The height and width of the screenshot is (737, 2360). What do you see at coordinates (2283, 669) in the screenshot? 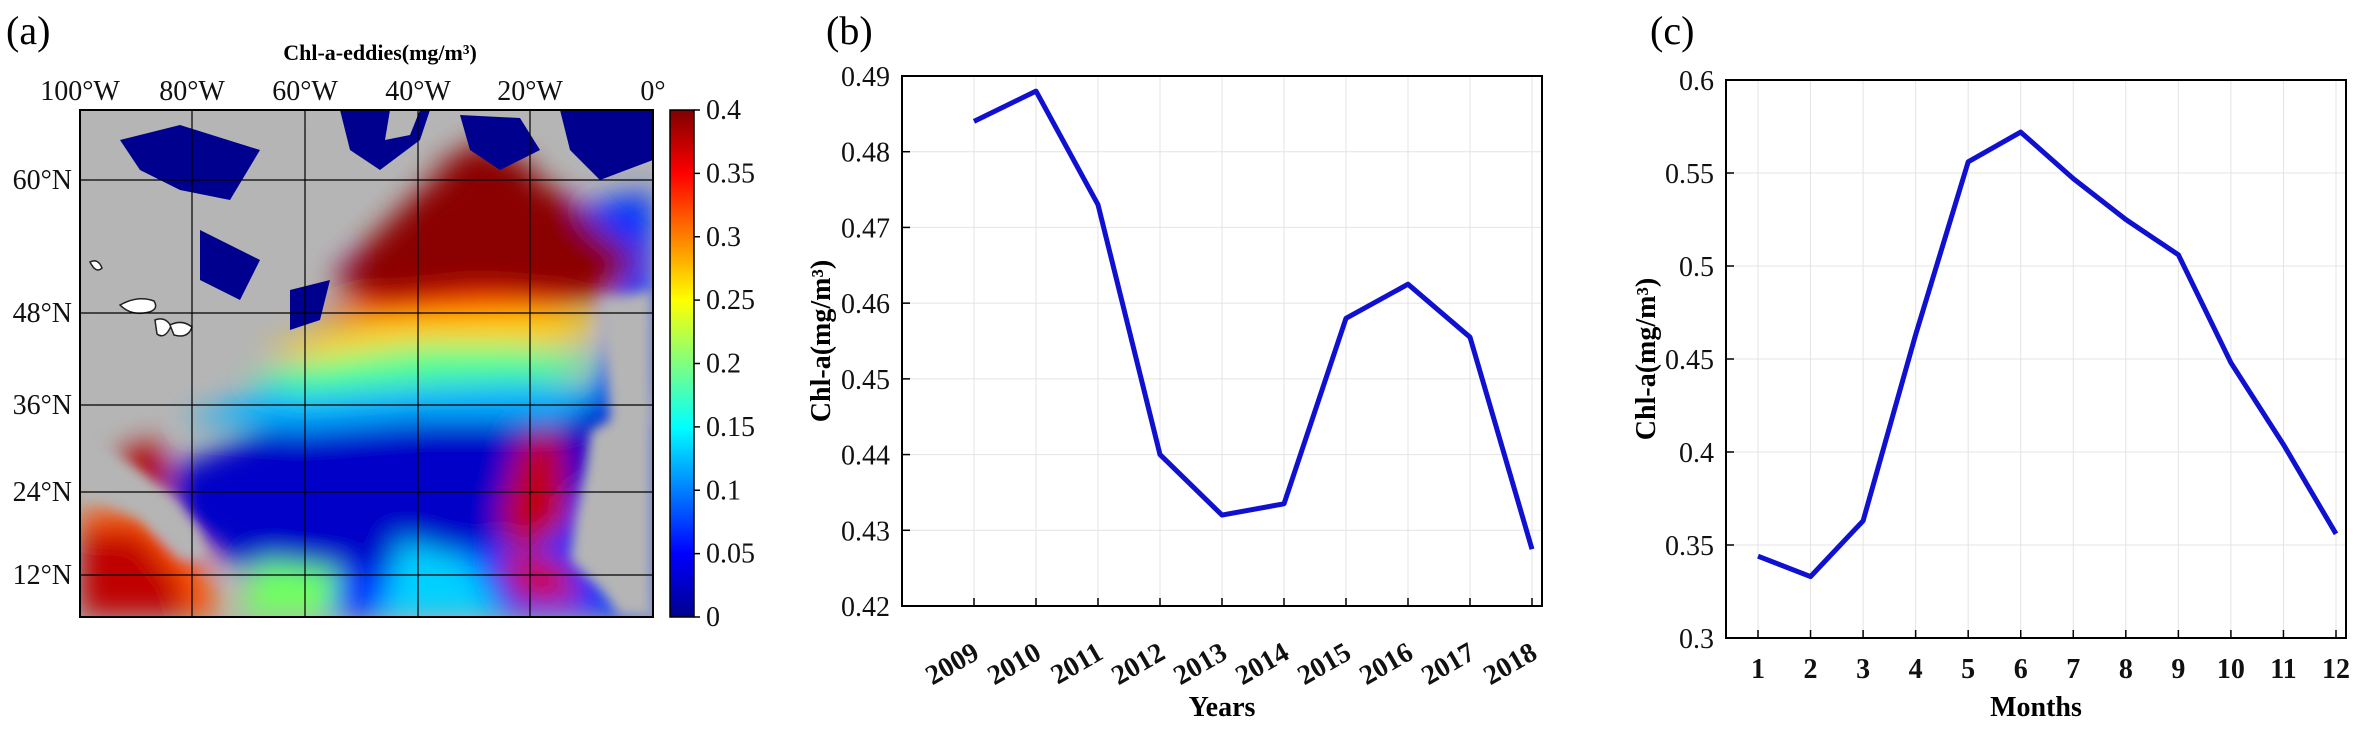
I see `x-tick-label: 11` at bounding box center [2283, 669].